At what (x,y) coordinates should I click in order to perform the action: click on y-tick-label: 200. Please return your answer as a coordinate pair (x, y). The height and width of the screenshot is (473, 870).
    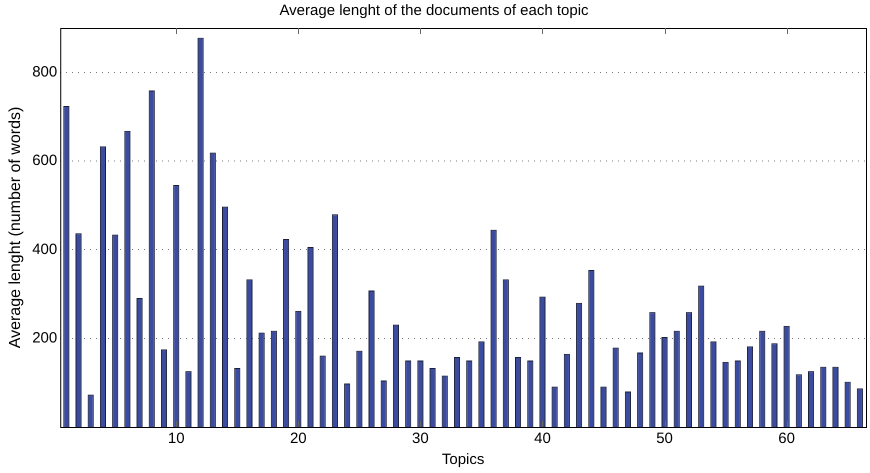
    Looking at the image, I should click on (45, 337).